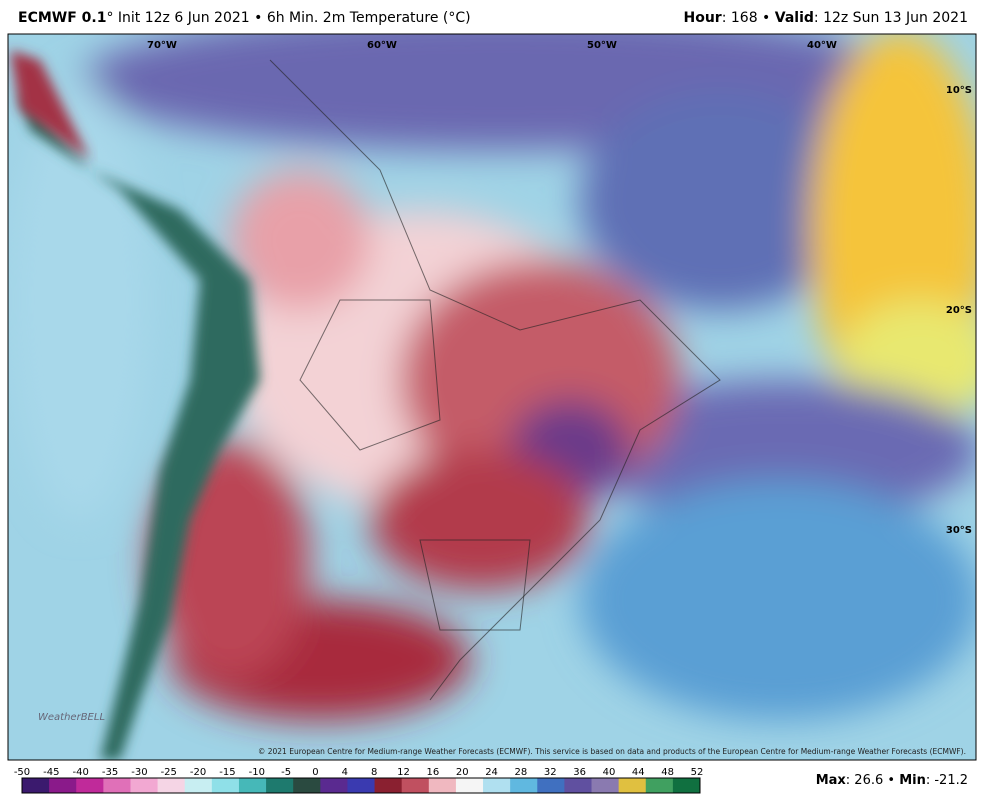 Image resolution: width=984 pixels, height=808 pixels. I want to click on logo: WeatherBELL, so click(71, 717).